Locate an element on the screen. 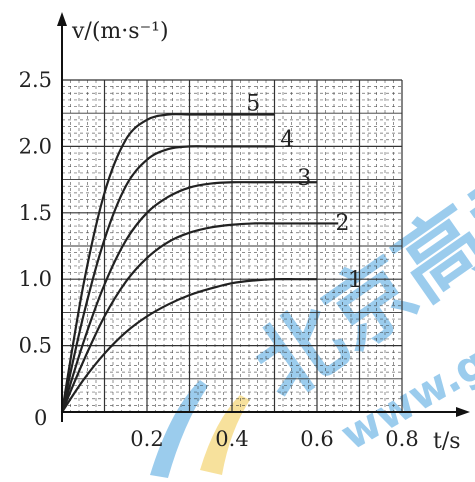 Image resolution: width=475 pixels, height=482 pixels. curve-label-3: 3 is located at coordinates (304, 178).